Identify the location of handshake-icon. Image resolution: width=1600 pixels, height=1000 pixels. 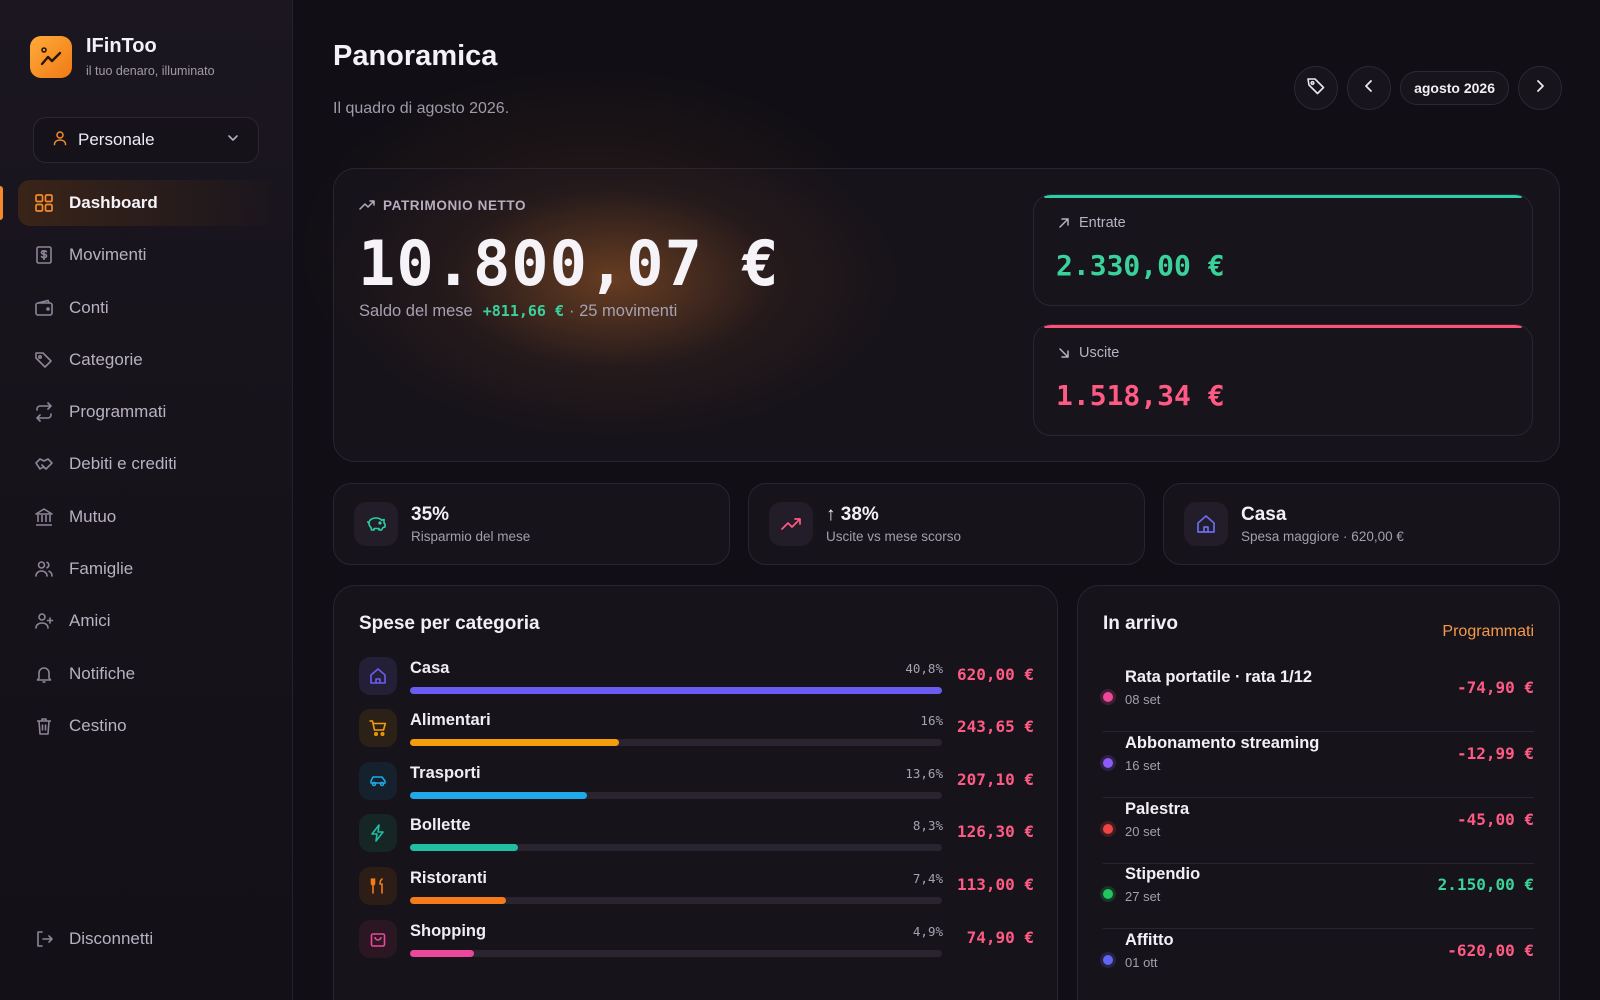
(44, 464).